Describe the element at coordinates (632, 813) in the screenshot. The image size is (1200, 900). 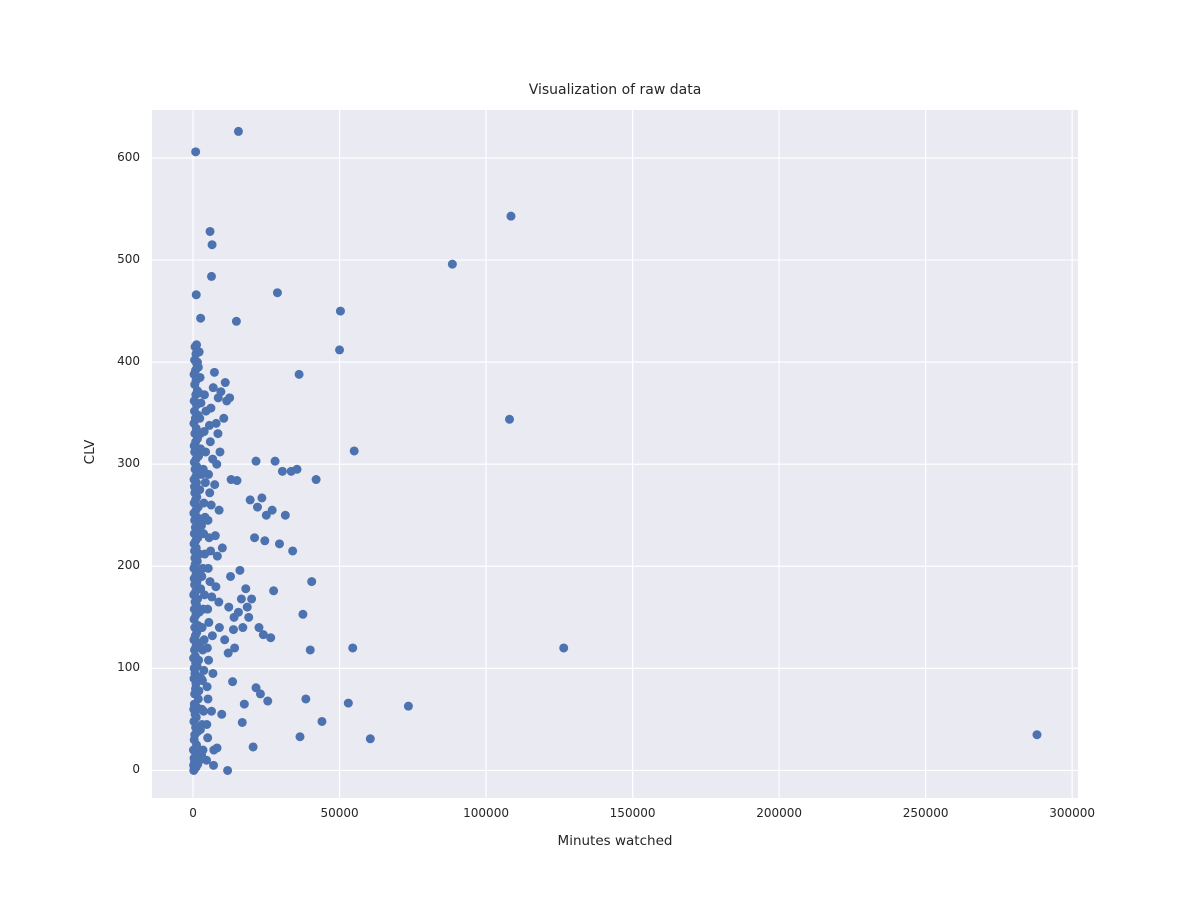
I see `x-tick-label: 150000` at that location.